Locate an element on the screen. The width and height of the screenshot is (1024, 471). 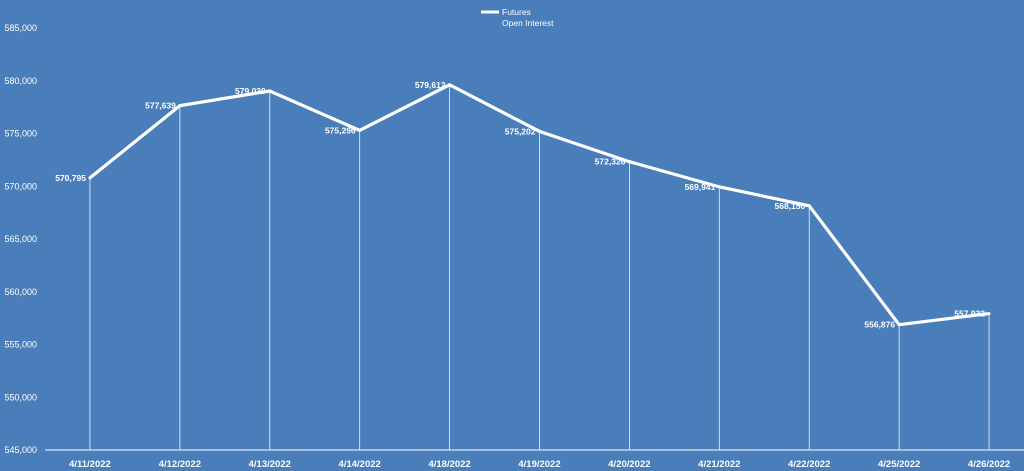
x-tick-label: 4/20/2022 is located at coordinates (629, 464).